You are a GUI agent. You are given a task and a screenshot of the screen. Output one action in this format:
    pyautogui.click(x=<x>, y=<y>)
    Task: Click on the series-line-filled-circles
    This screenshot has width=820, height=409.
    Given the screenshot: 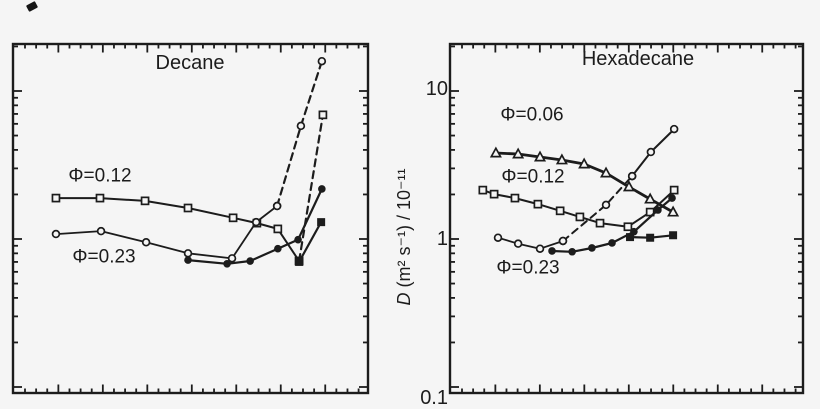 What is the action you would take?
    pyautogui.click(x=254, y=226)
    